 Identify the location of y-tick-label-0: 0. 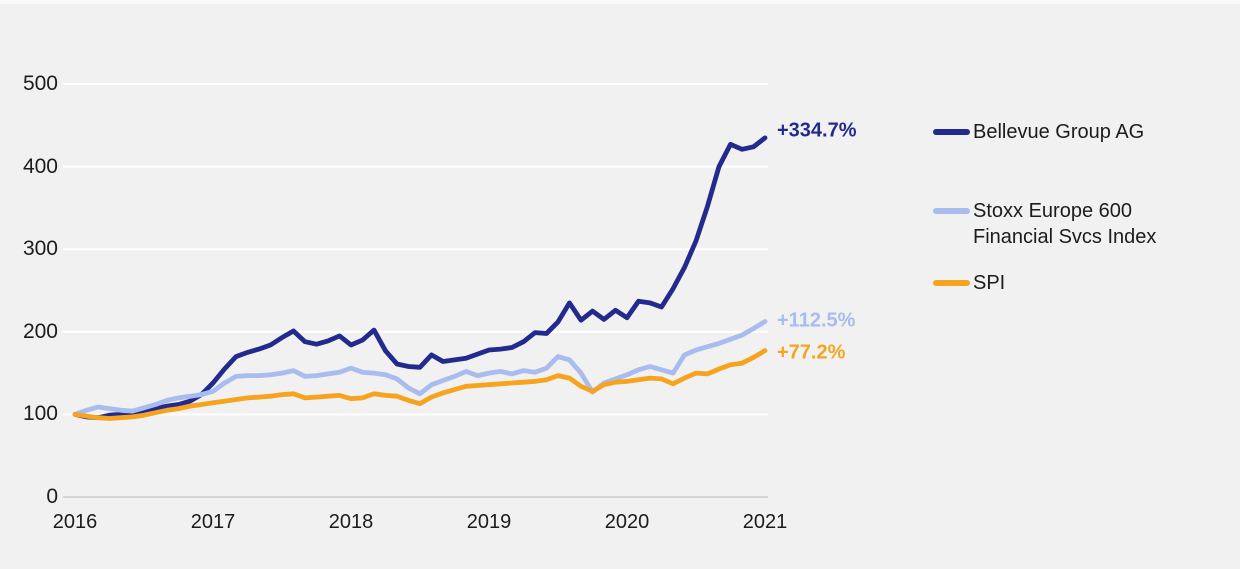
(52, 496).